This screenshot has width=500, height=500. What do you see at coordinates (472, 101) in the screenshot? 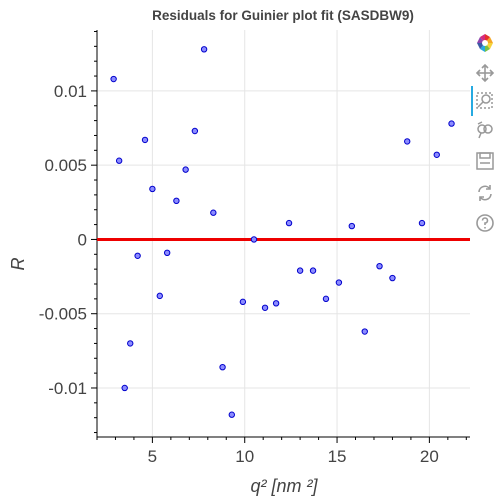
I see `active-tool-indicator` at bounding box center [472, 101].